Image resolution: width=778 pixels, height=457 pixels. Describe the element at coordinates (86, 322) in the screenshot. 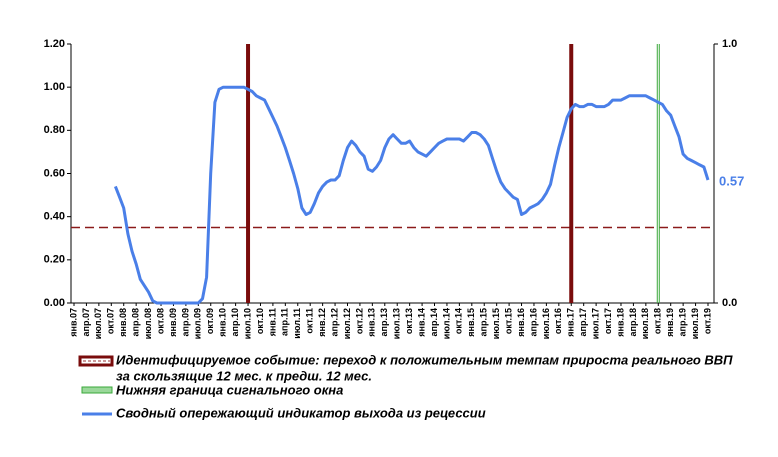

I see `x-tick-label: апр.07` at that location.